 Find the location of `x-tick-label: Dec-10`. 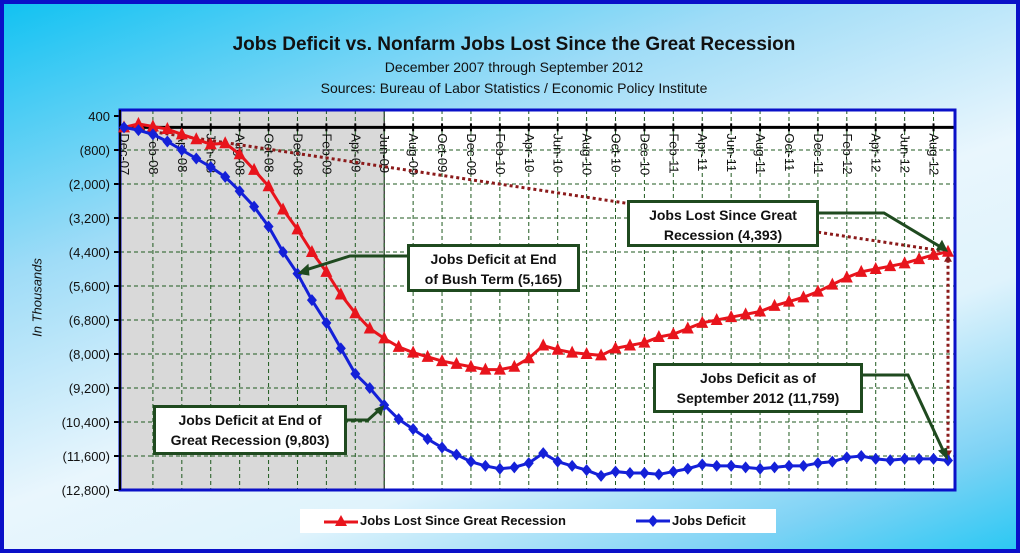

x-tick-label: Dec-10 is located at coordinates (644, 154).